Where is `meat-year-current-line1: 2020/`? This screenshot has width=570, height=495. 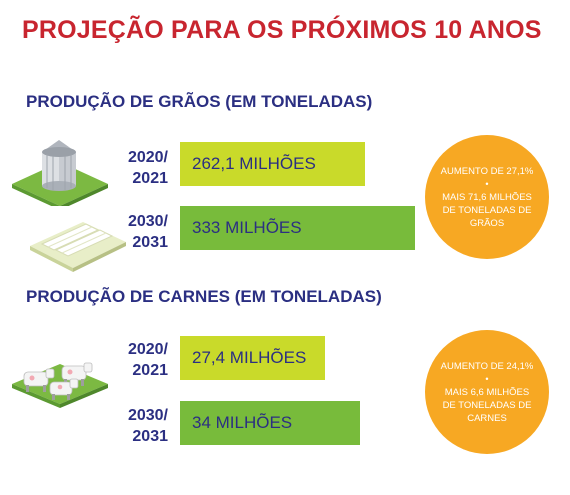 meat-year-current-line1: 2020/ is located at coordinates (147, 349).